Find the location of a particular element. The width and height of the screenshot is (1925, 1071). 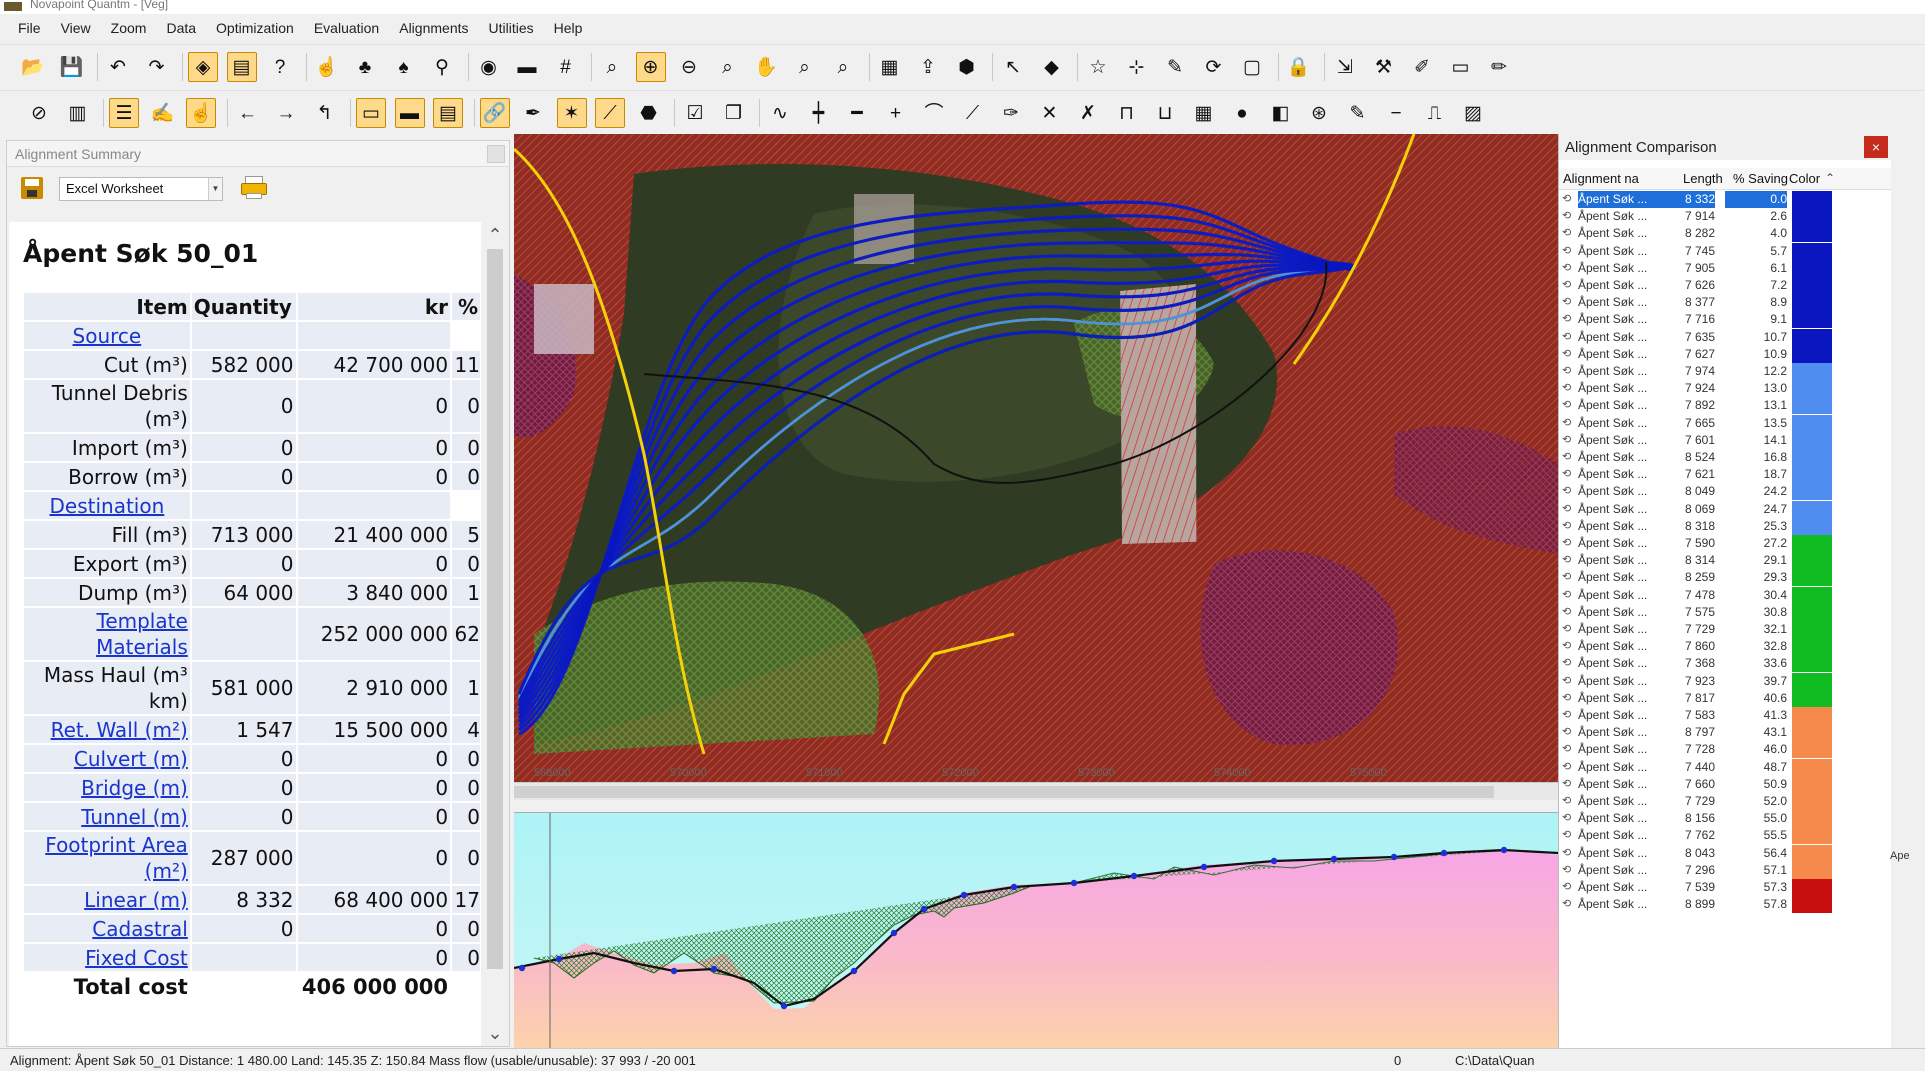

comparison-row: ⟲ Åpent Søk ... 8 314 29.1 is located at coordinates (1725, 561).